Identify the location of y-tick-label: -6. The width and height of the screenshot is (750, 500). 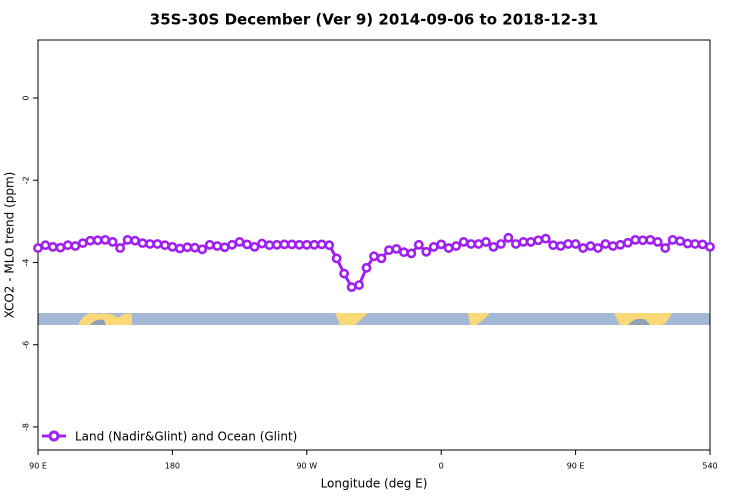
(26, 345).